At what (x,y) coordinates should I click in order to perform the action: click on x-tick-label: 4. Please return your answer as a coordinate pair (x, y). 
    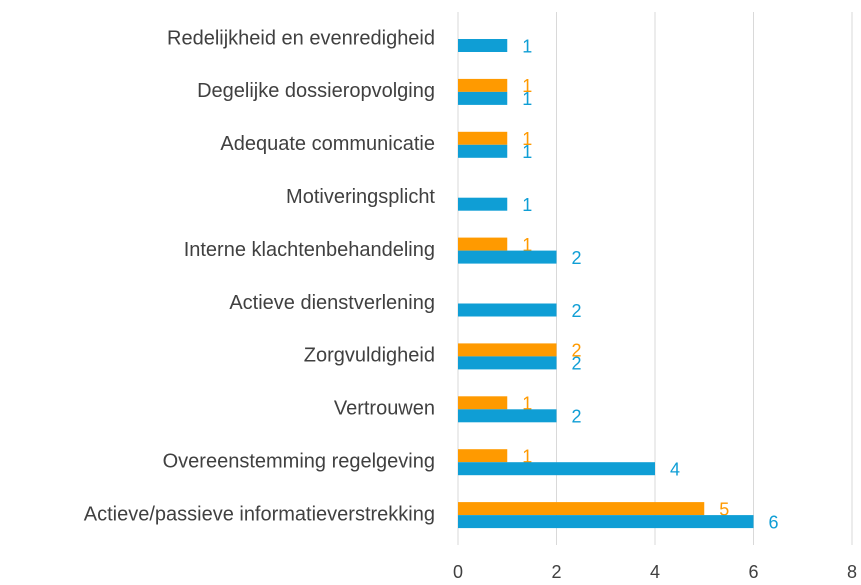
    Looking at the image, I should click on (655, 572).